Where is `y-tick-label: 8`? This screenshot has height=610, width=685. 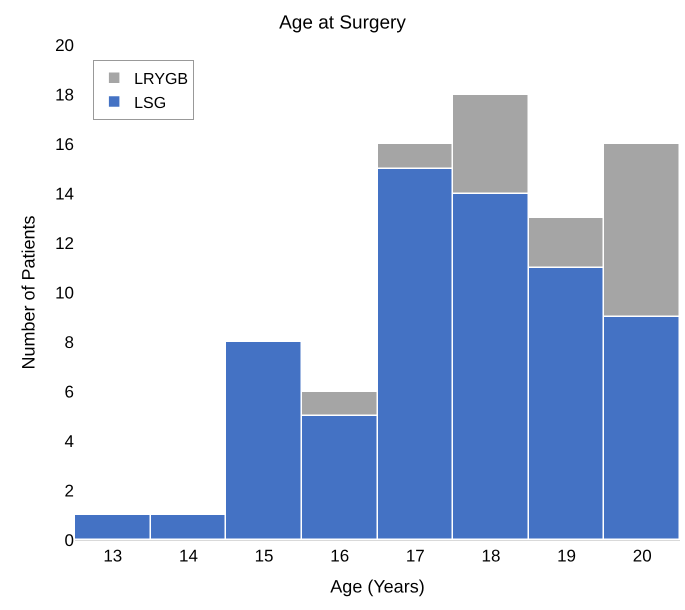 y-tick-label: 8 is located at coordinates (69, 342).